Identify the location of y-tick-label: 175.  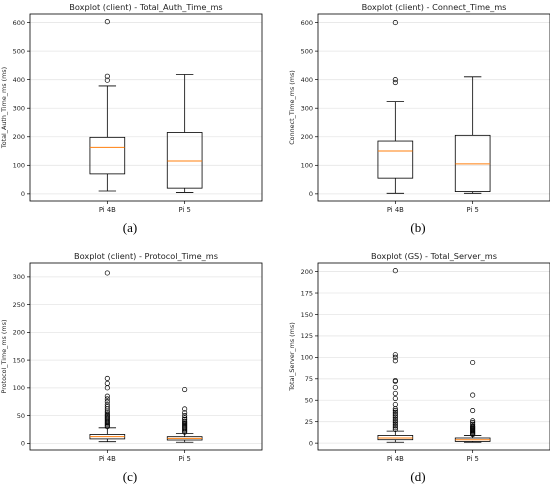
(307, 293).